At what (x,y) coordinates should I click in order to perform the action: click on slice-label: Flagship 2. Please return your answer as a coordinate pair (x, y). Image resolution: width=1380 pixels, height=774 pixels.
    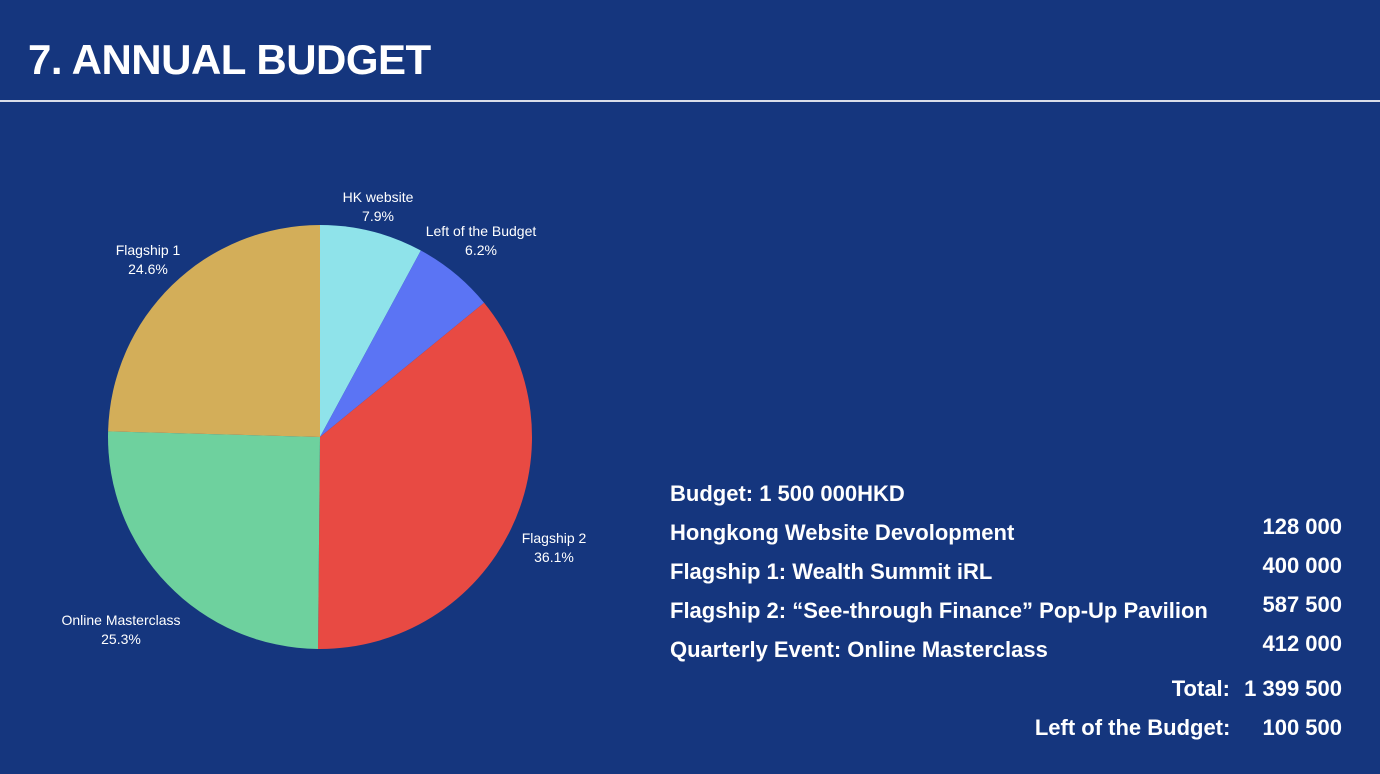
    Looking at the image, I should click on (554, 538).